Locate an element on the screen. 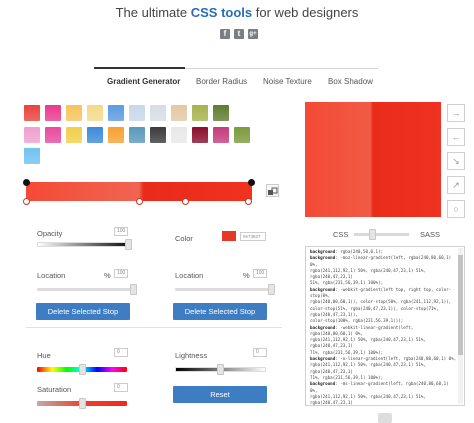  code-value: 71%, rgba(231,56,39,1) 100%); is located at coordinates (347, 352).